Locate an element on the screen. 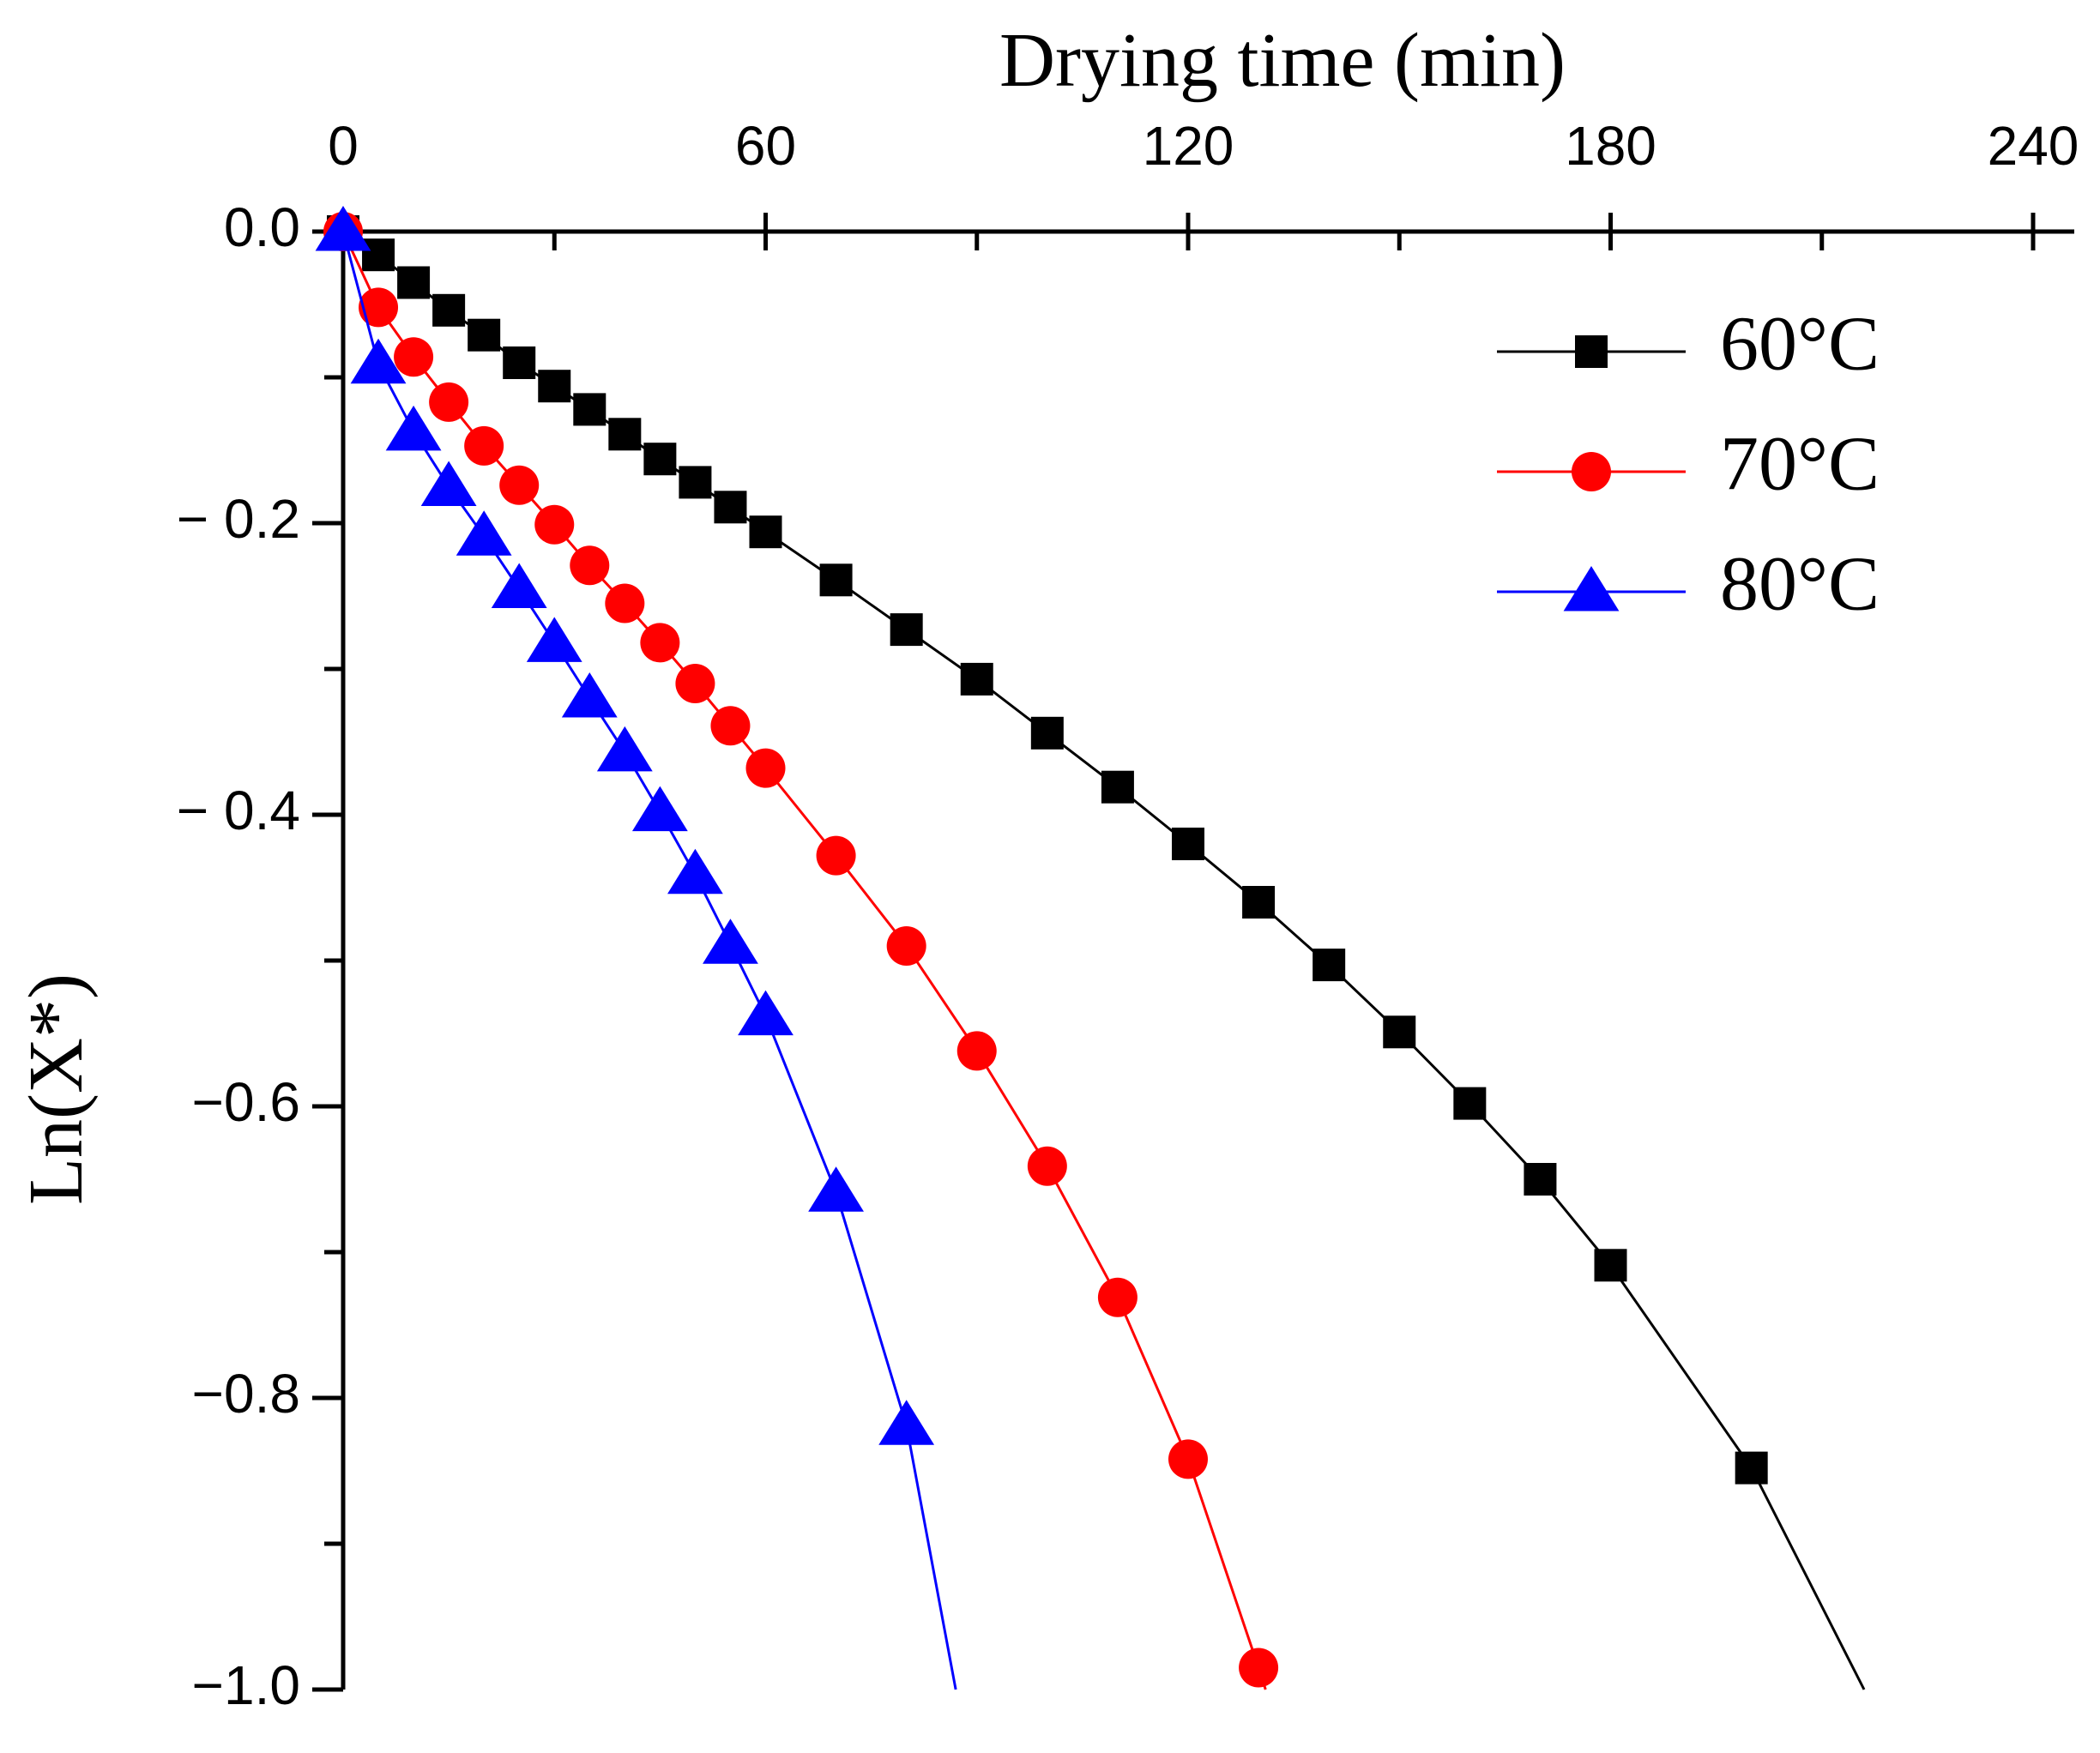 The image size is (2100, 1753). legend-entry: 80°C is located at coordinates (1688, 584).